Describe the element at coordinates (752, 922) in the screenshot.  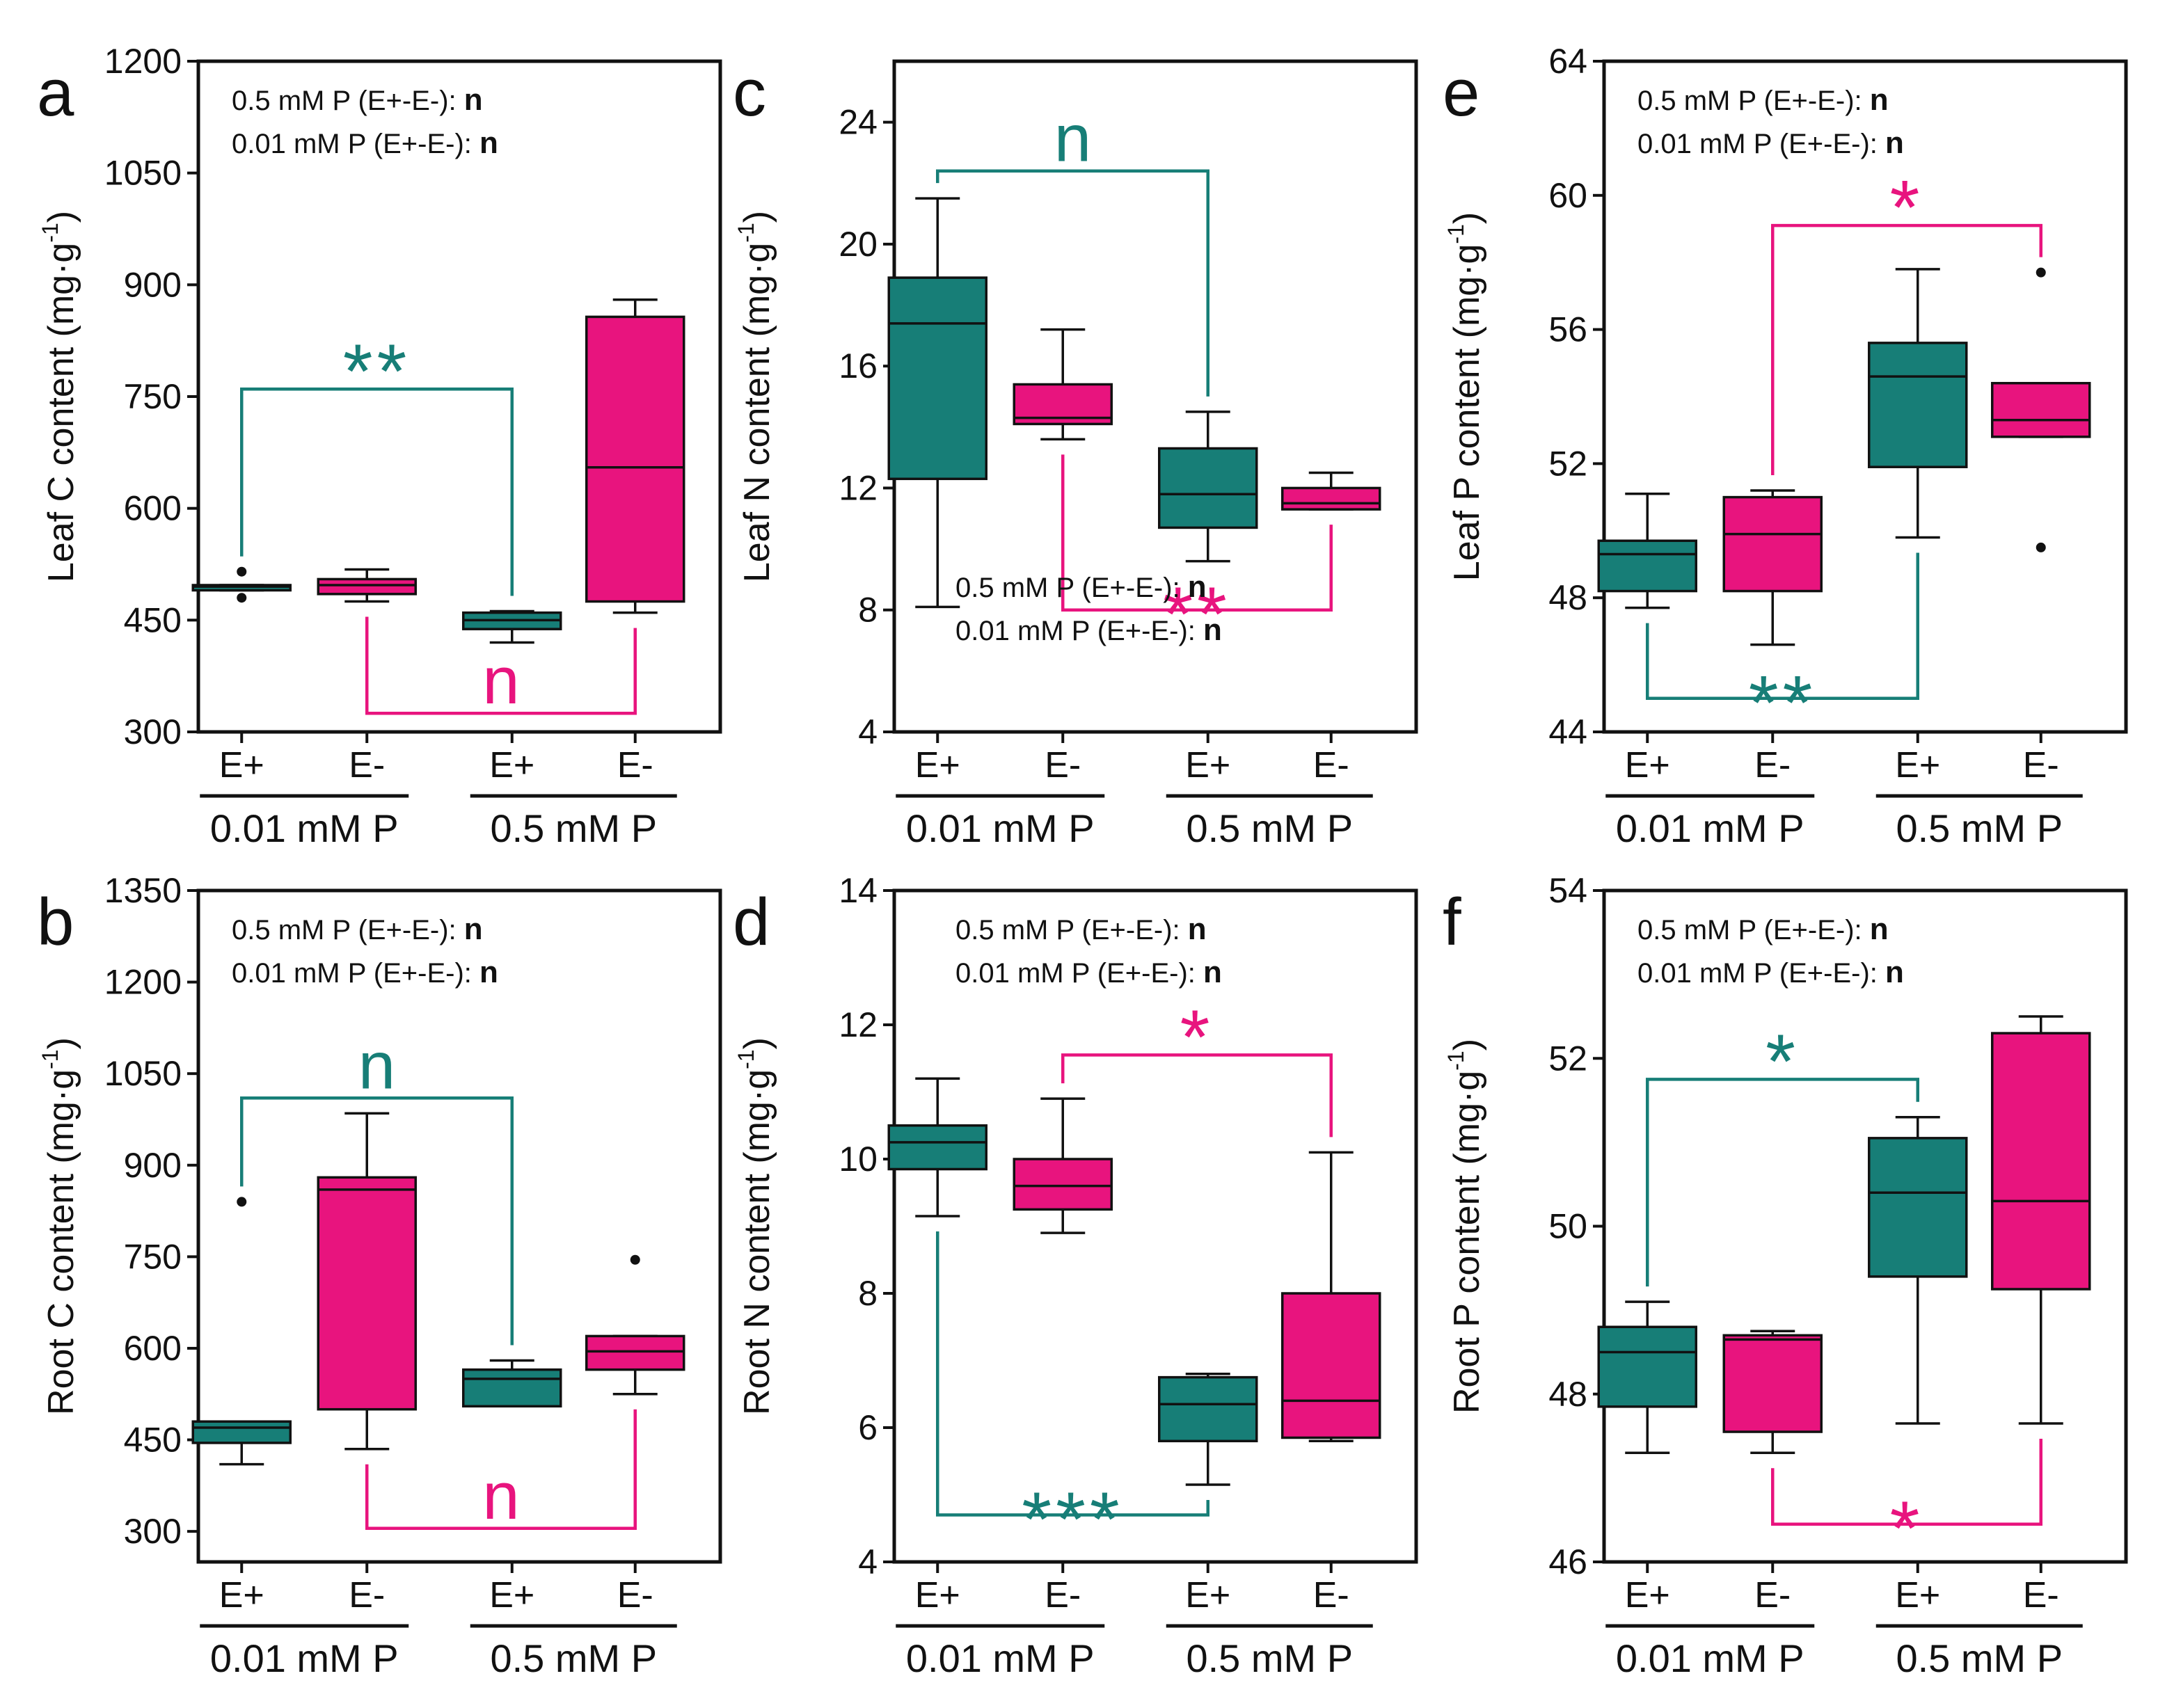
I see `panel-letter: d` at that location.